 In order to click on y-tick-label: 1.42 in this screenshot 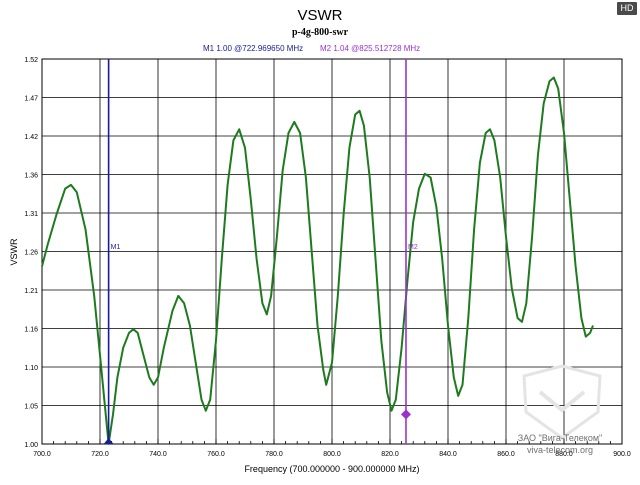, I will do `click(31, 137)`.